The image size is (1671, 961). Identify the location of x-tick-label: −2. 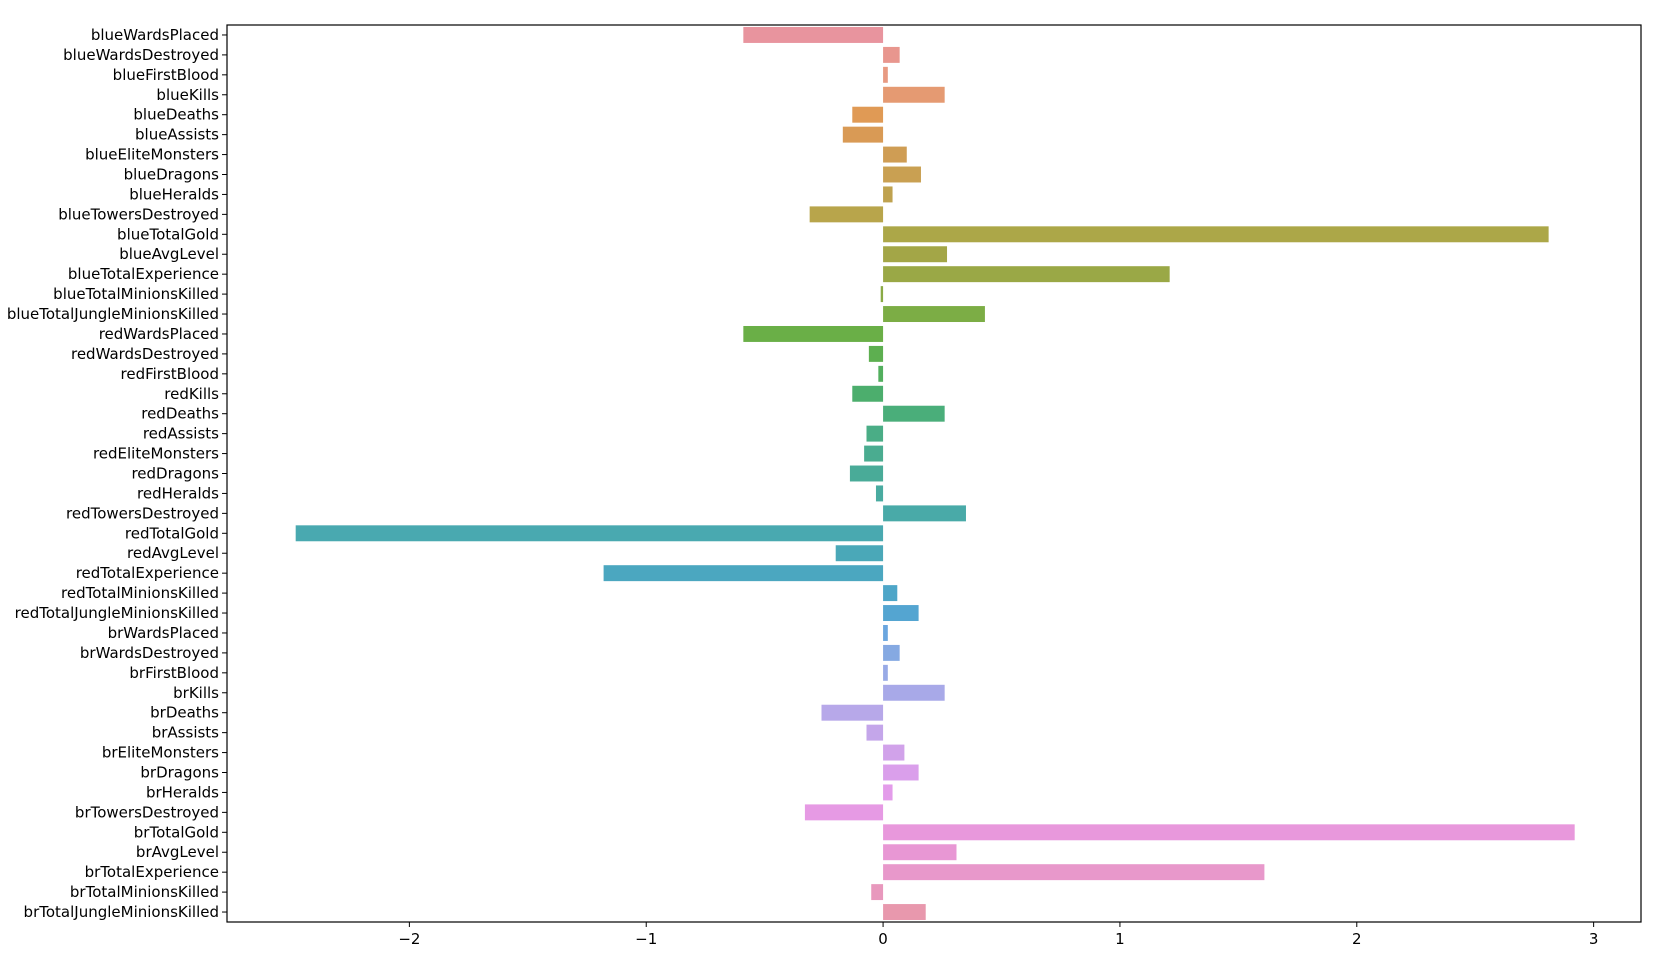
(409, 939).